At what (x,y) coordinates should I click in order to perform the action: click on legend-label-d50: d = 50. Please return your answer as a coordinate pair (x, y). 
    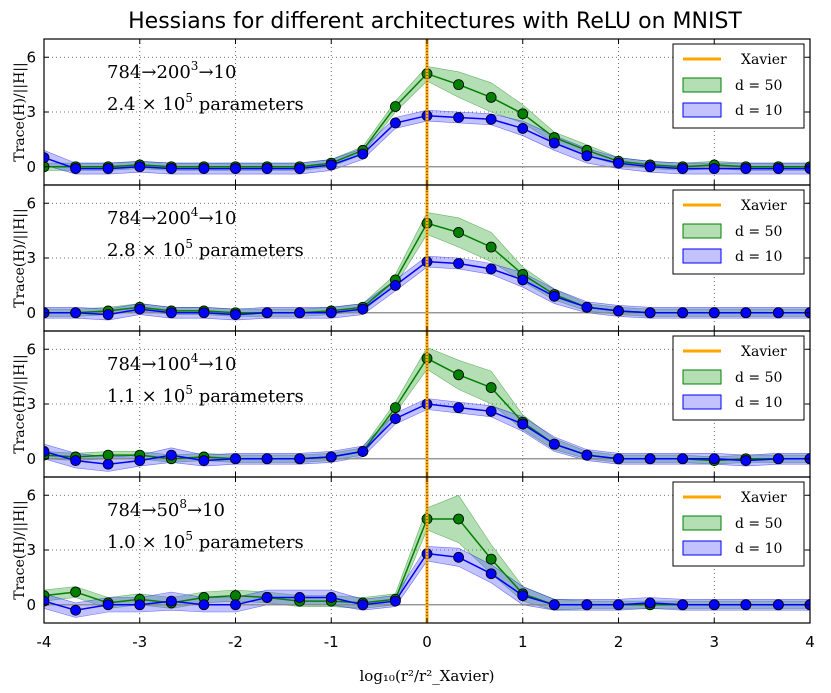
    Looking at the image, I should click on (758, 232).